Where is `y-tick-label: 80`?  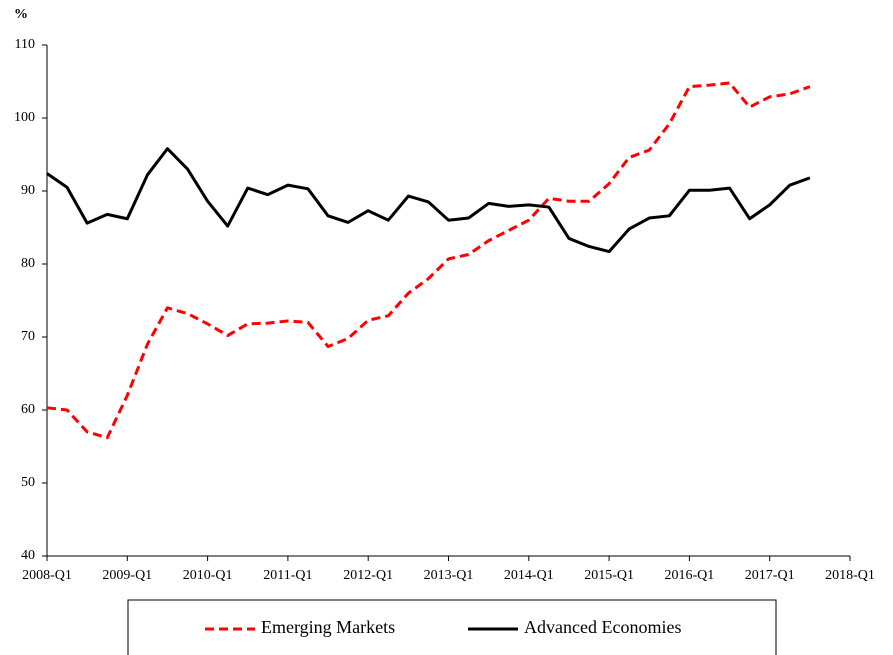
y-tick-label: 80 is located at coordinates (28, 263).